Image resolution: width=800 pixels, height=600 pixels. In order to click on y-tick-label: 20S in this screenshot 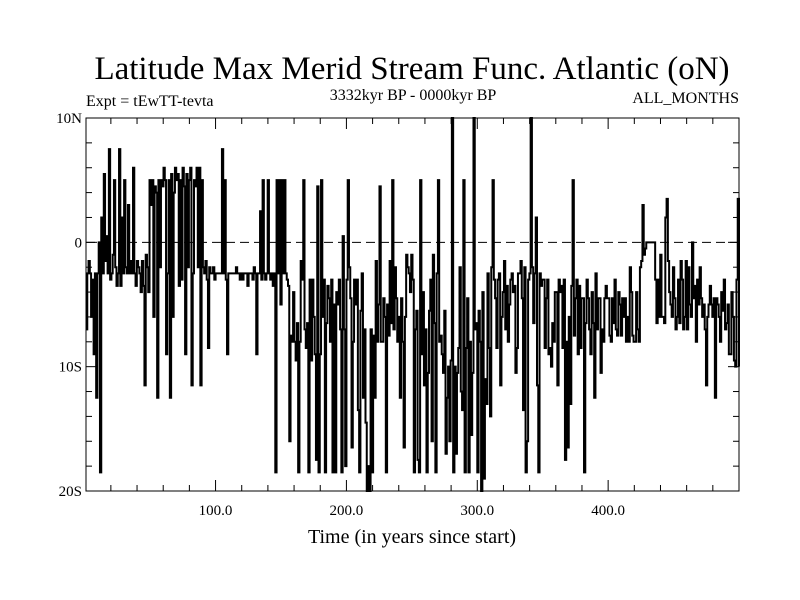, I will do `click(70, 492)`.